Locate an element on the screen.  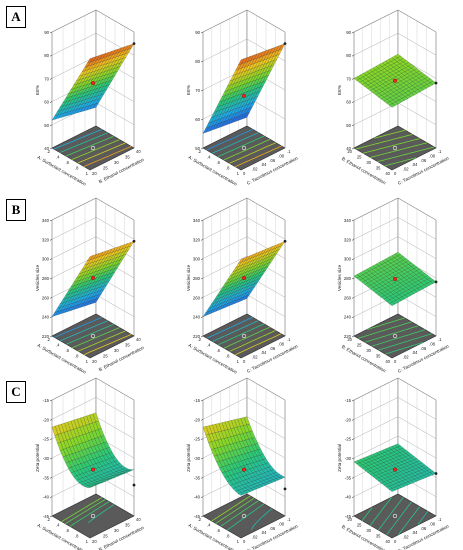
y-tick-label: .04 is located at coordinates (415, 352).